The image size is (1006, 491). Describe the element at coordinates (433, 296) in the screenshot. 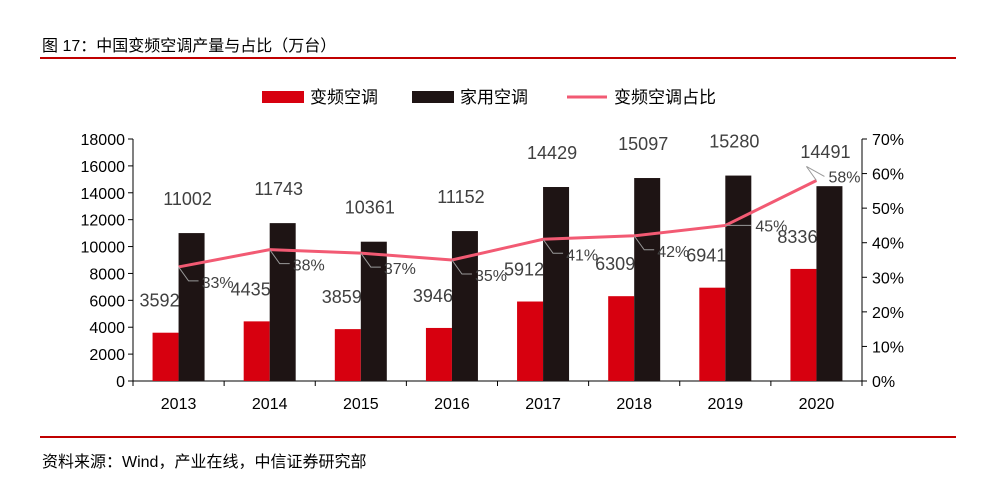

I see `bar-label: 3946` at that location.